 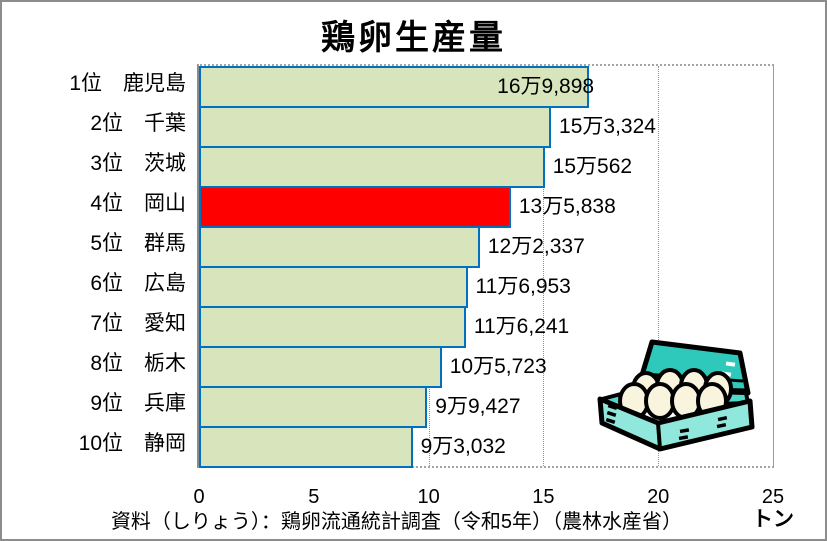 I want to click on x-axis-tick-label: 5, so click(x=314, y=497).